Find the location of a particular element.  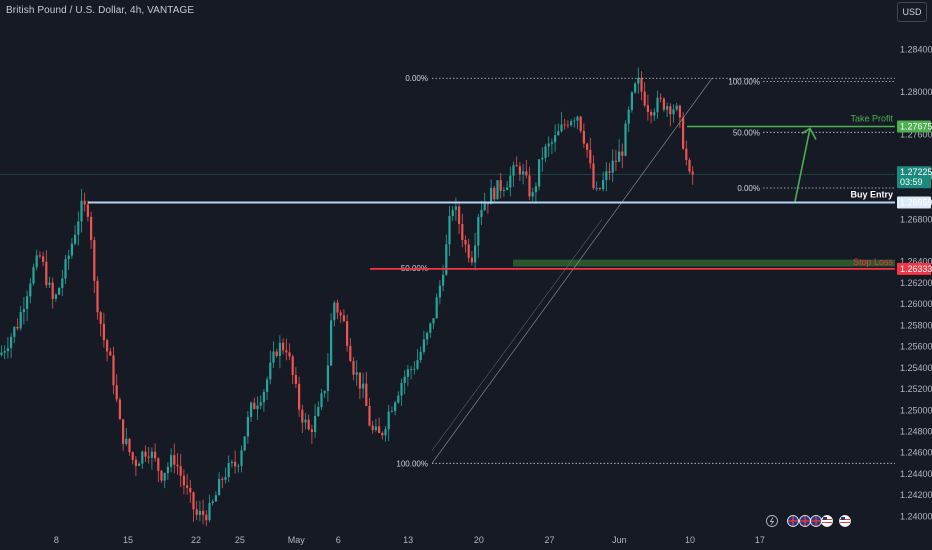

time-tick-label: 15 is located at coordinates (128, 540).